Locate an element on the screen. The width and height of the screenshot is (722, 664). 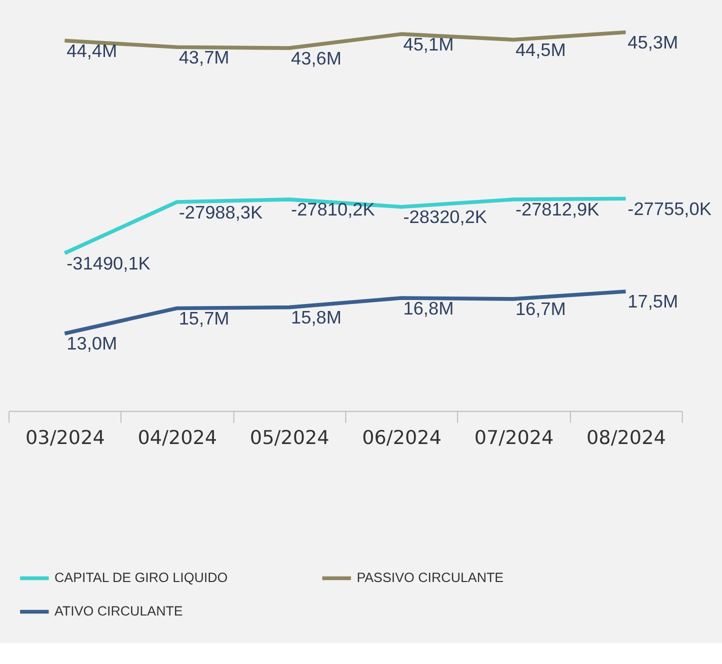
data-label: 43,7M is located at coordinates (204, 57).